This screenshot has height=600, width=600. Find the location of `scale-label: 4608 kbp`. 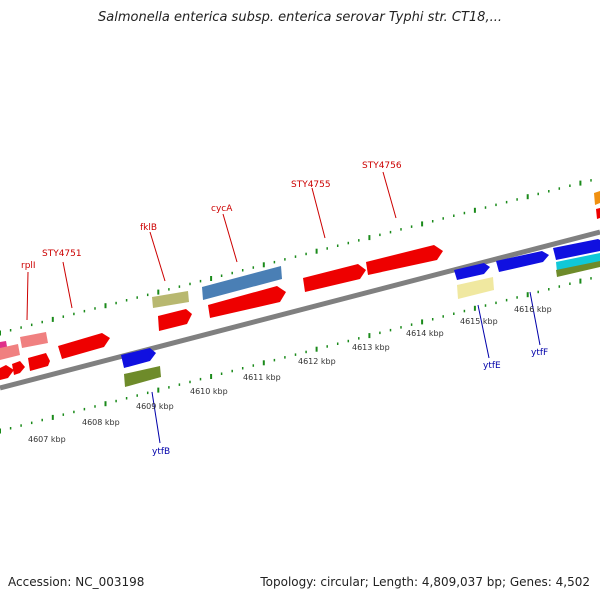

scale-label: 4608 kbp is located at coordinates (101, 422).